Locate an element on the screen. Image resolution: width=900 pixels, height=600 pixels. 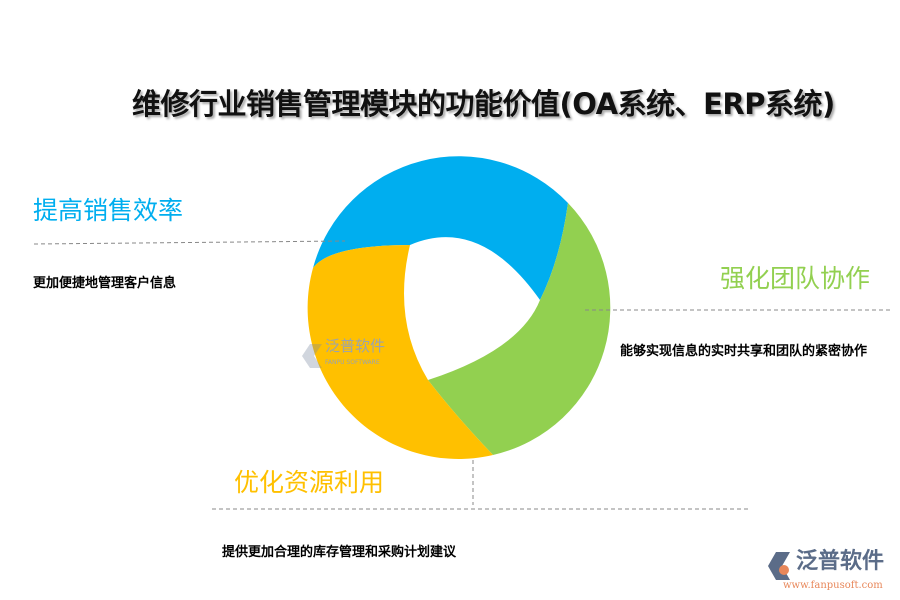
segment-blue is located at coordinates (440, 228).